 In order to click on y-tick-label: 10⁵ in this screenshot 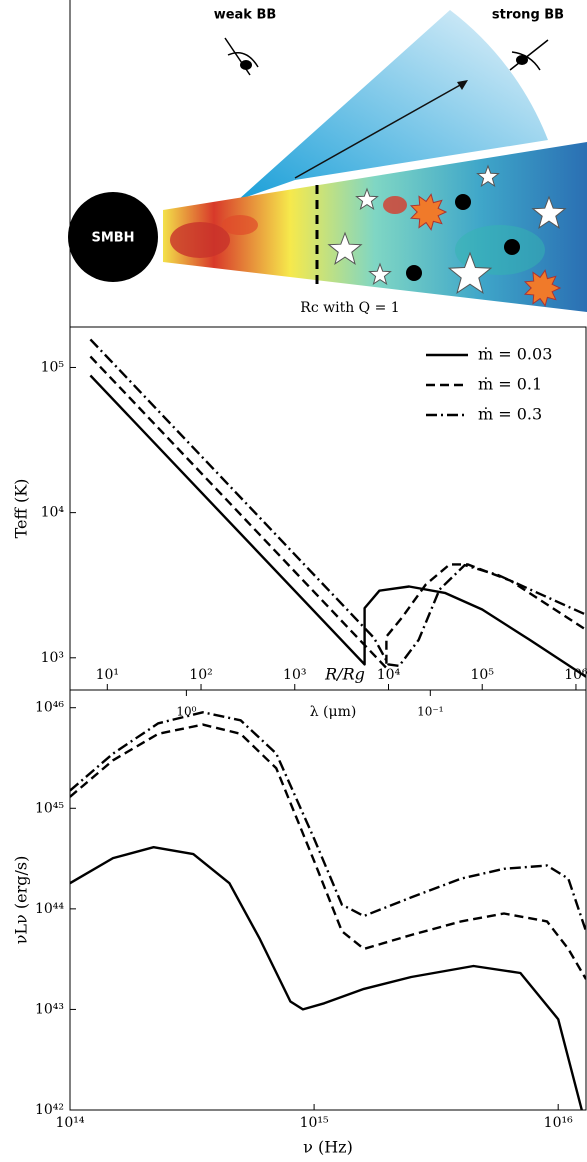, I will do `click(53, 367)`.